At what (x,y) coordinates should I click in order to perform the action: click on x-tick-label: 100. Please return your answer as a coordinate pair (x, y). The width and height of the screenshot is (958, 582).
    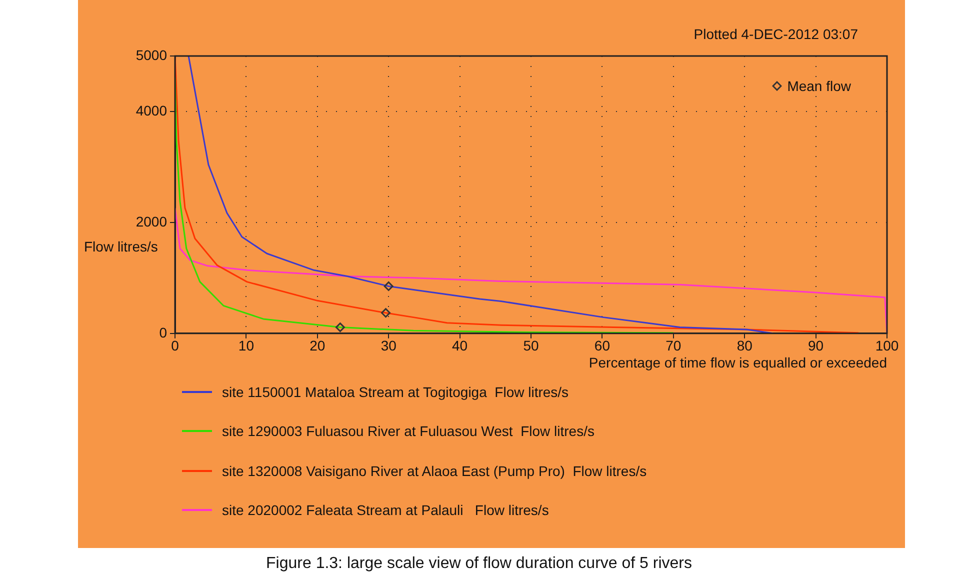
    Looking at the image, I should click on (887, 346).